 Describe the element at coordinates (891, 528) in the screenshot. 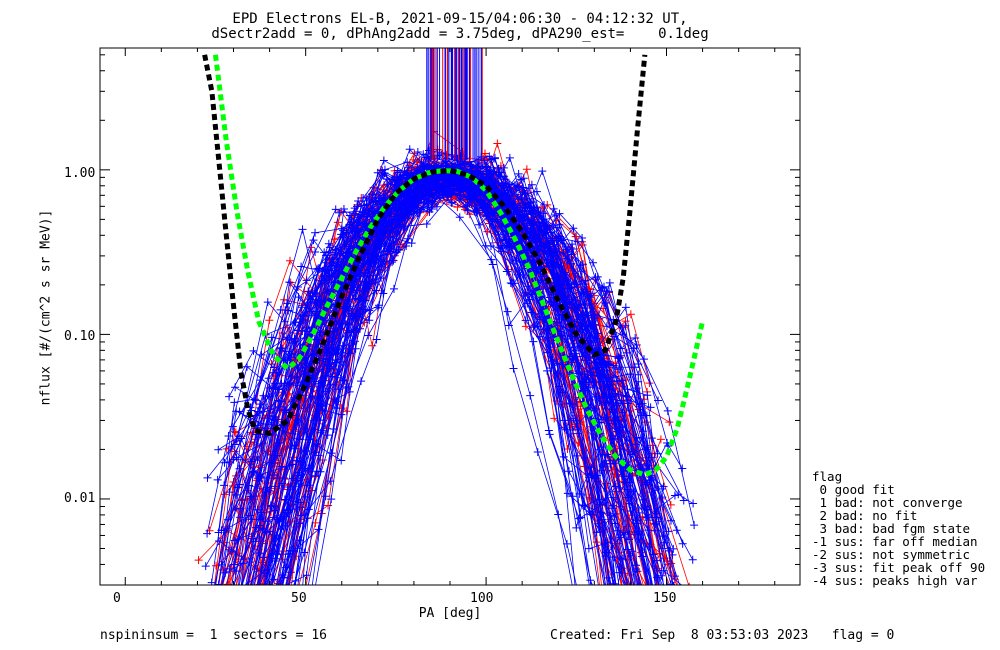

I see `legend-item: 3 bad: bad fgm state` at that location.